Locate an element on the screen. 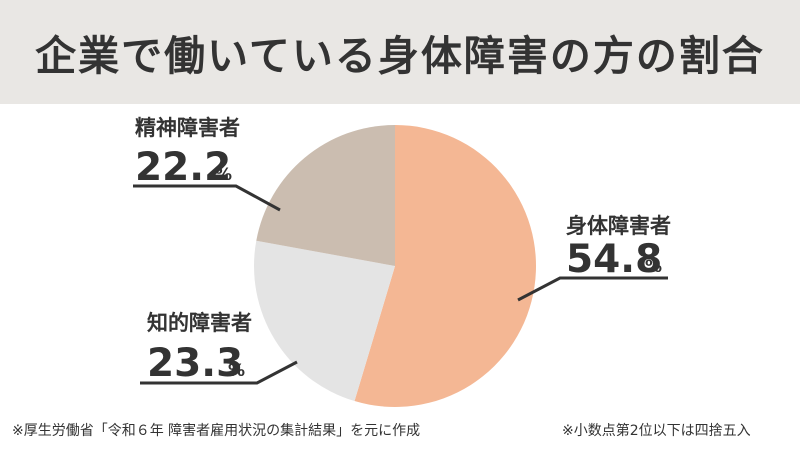  slice-value-physical: 54.8 is located at coordinates (614, 259).